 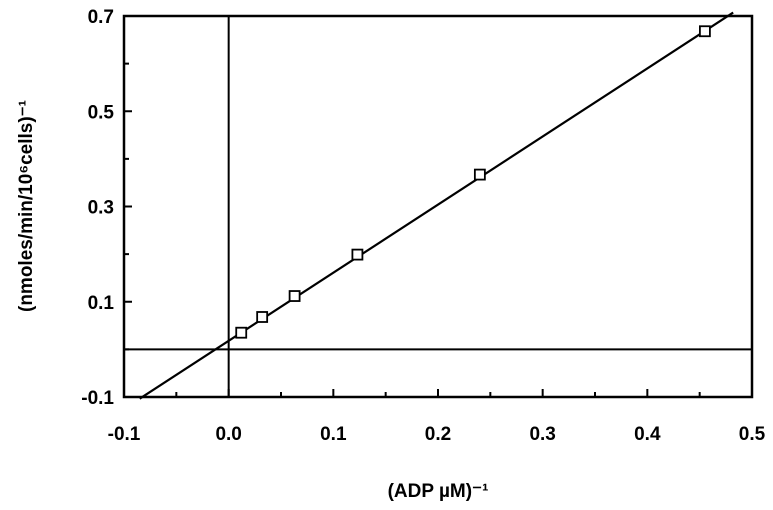 I want to click on y-tick-label: 0.3, so click(x=101, y=208).